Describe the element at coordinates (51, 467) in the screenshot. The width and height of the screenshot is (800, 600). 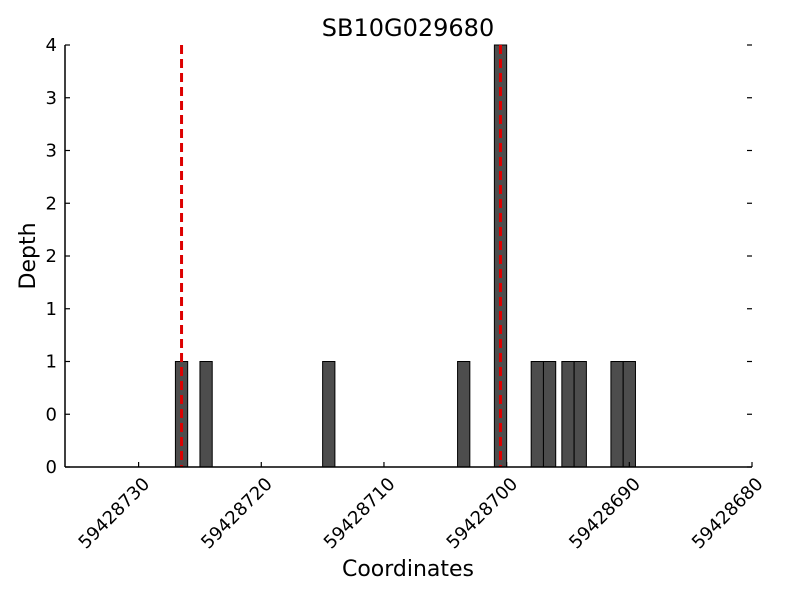
I see `y-tick-label-0: 0` at that location.